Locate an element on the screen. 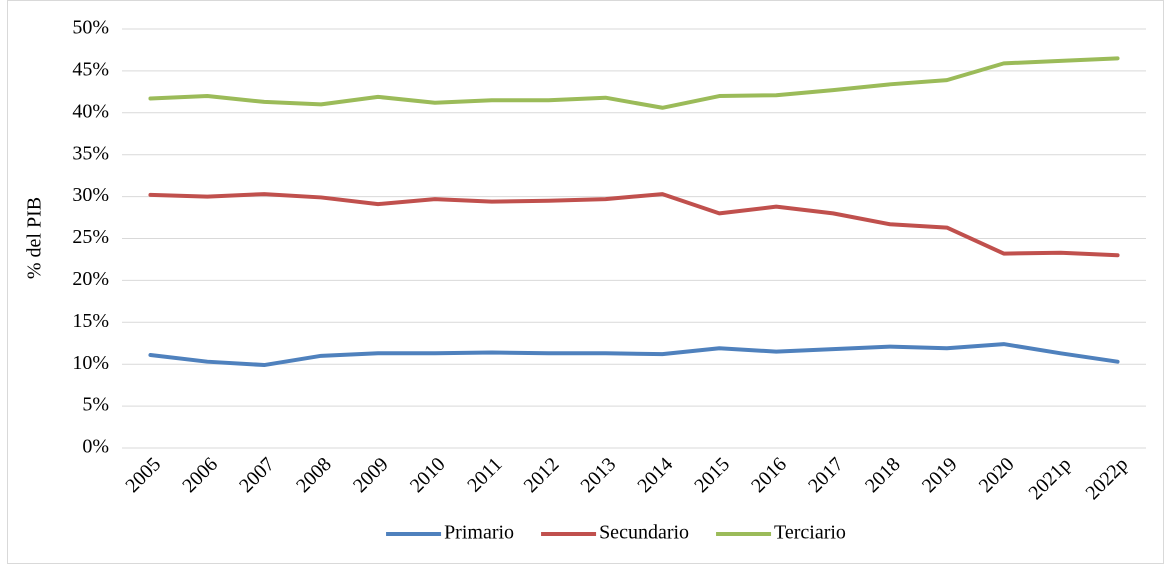  legend-label: Primario is located at coordinates (479, 533).